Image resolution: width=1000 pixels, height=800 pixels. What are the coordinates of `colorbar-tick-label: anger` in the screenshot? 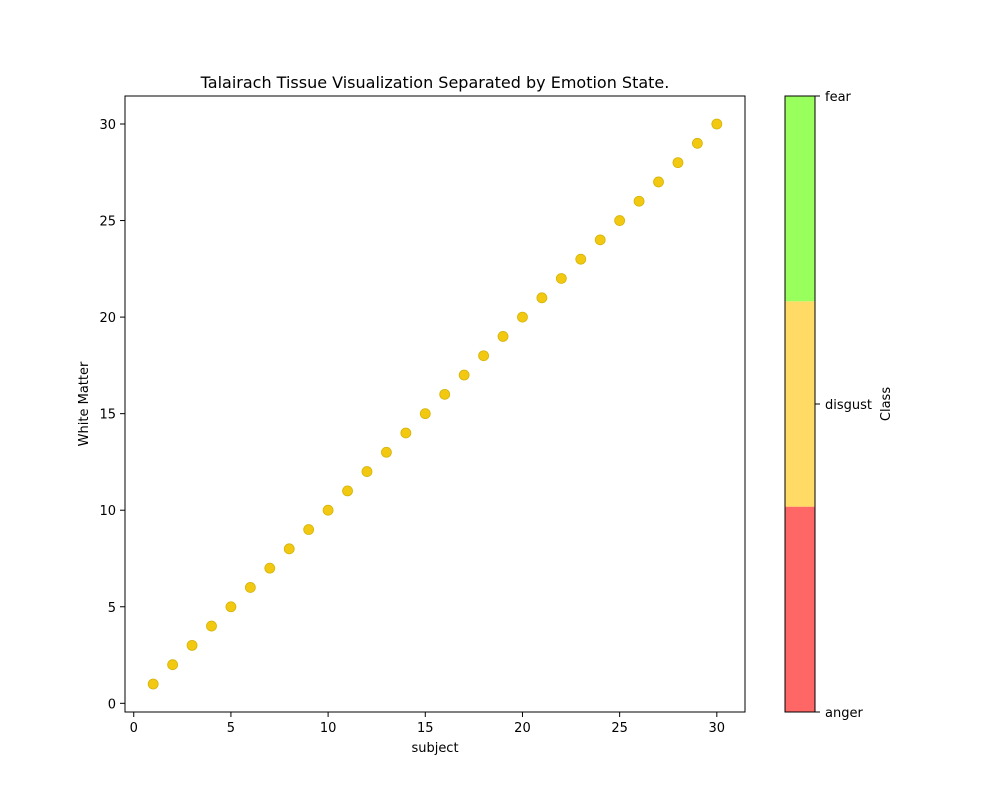 It's located at (844, 713).